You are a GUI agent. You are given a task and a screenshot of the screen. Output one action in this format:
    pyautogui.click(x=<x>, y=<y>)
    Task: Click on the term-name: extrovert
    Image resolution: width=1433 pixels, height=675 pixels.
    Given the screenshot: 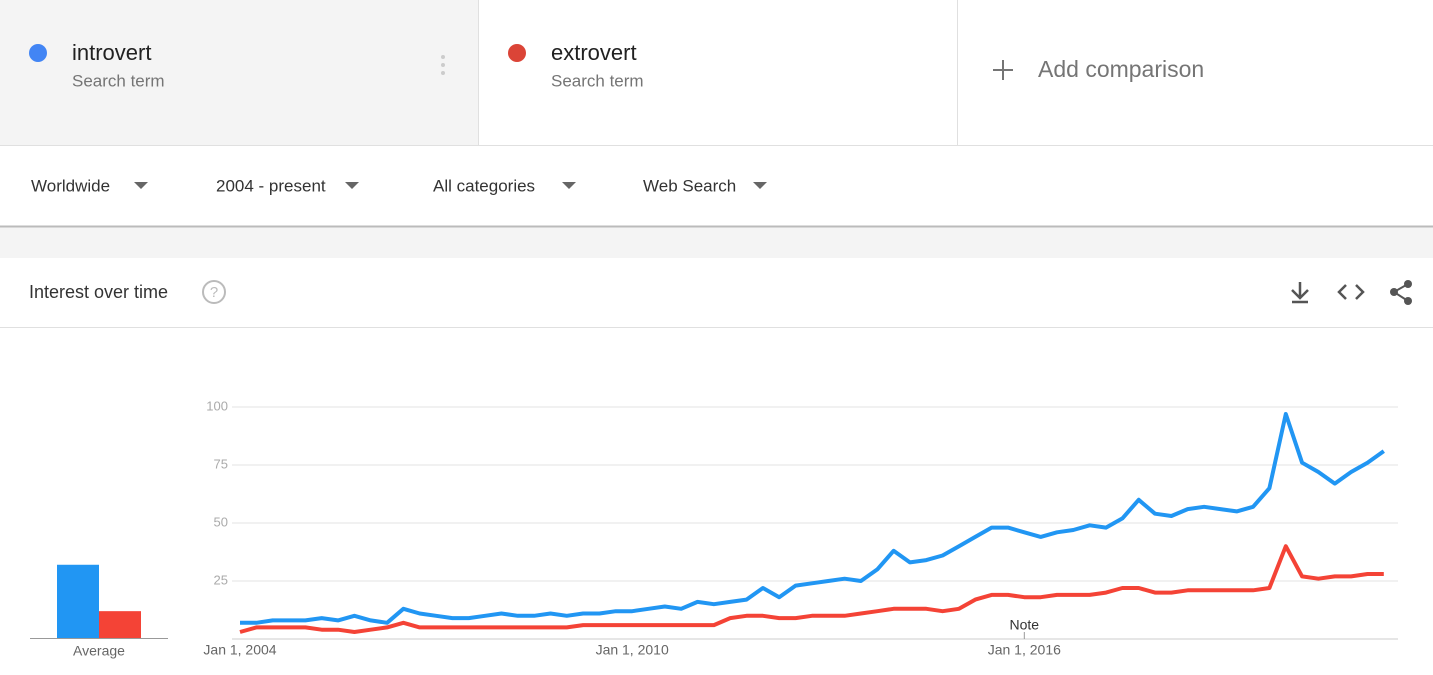 What is the action you would take?
    pyautogui.click(x=594, y=52)
    